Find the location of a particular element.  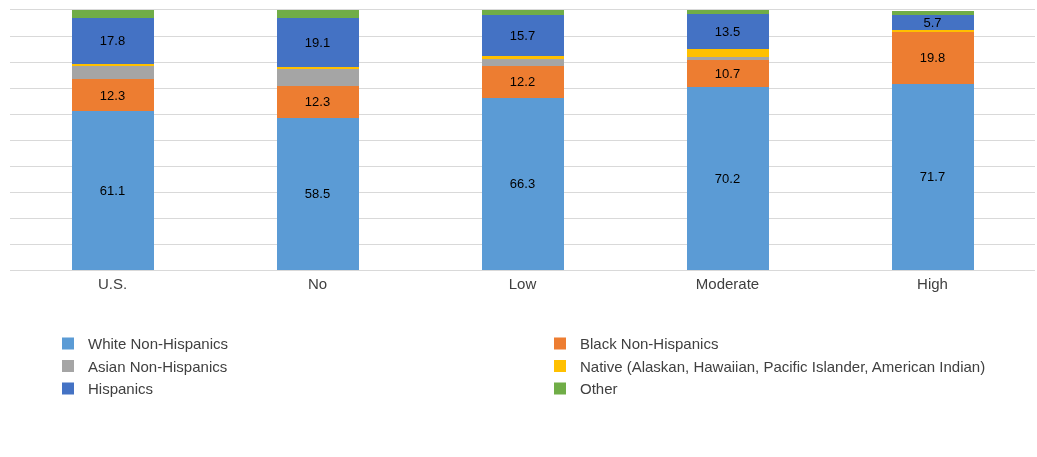

x-tick-label: Moderate is located at coordinates (727, 283).